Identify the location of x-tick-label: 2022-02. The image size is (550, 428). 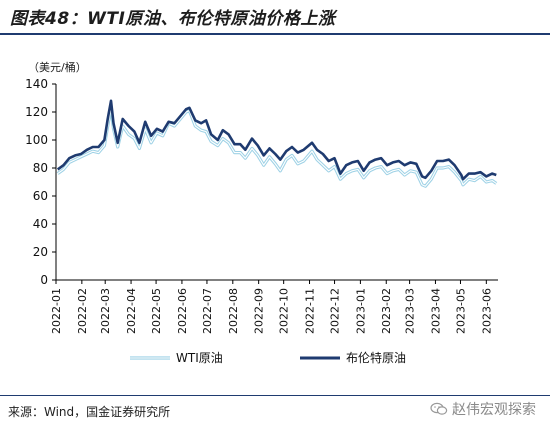
(82, 311).